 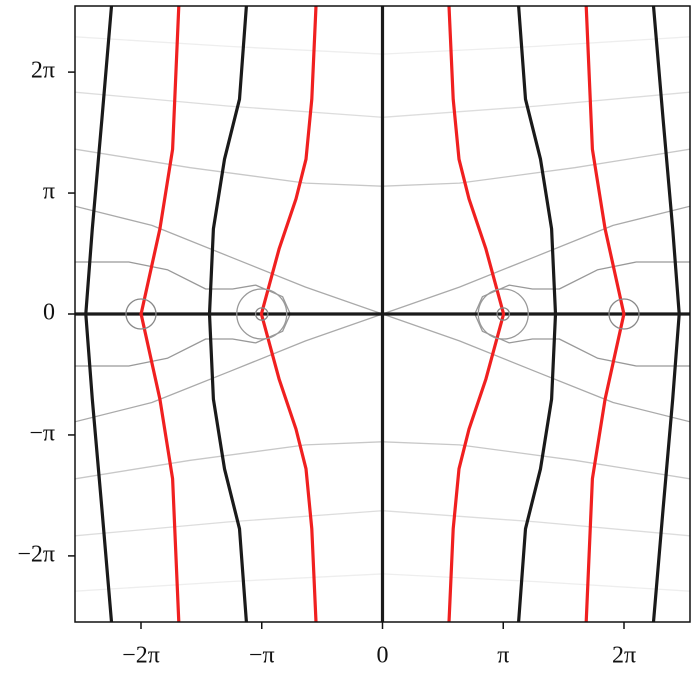 What do you see at coordinates (503, 656) in the screenshot?
I see `x-tick-label: π` at bounding box center [503, 656].